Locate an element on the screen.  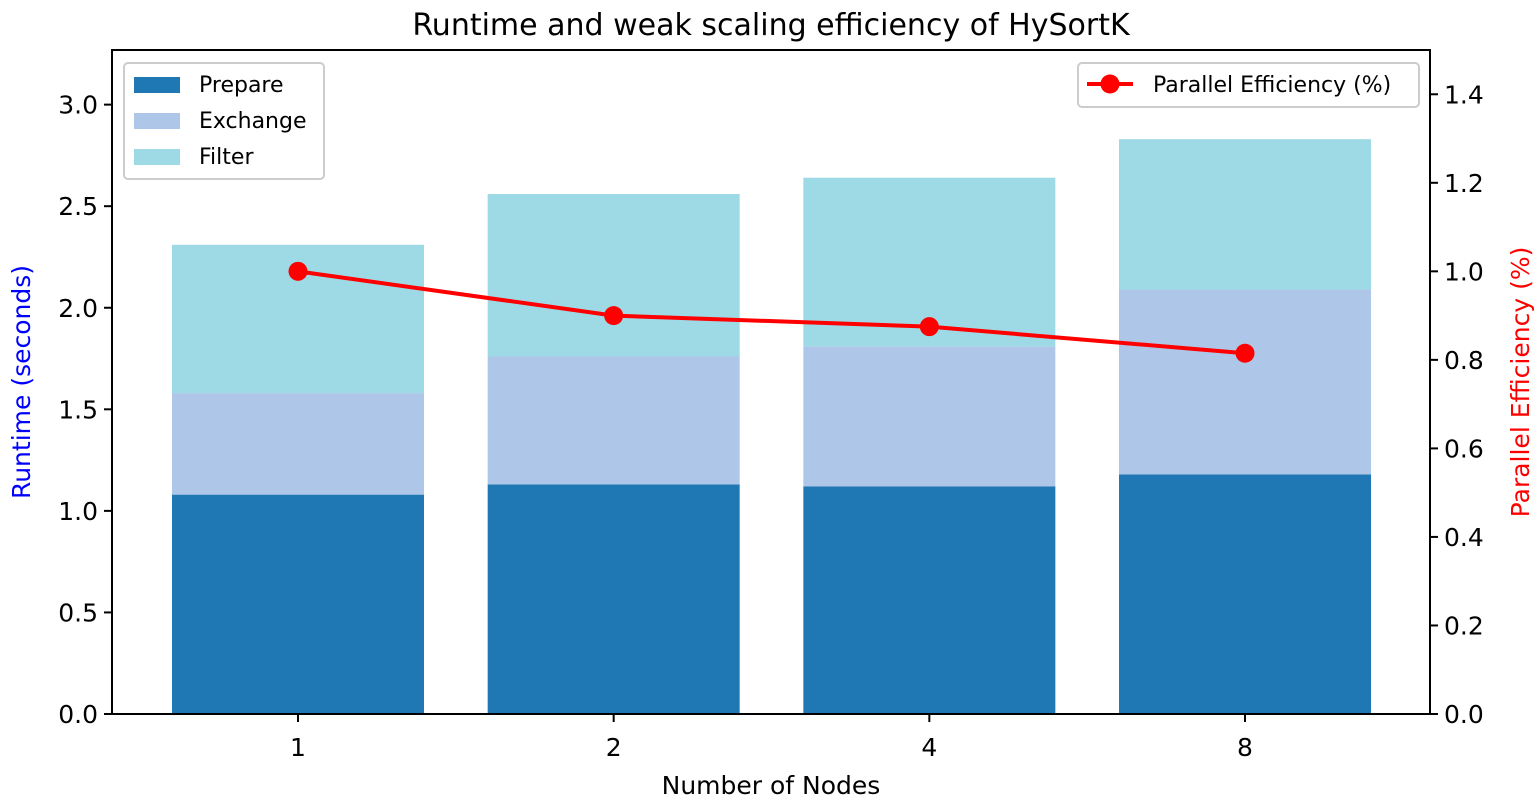
x-axis-title: Number of Nodes is located at coordinates (771, 785).